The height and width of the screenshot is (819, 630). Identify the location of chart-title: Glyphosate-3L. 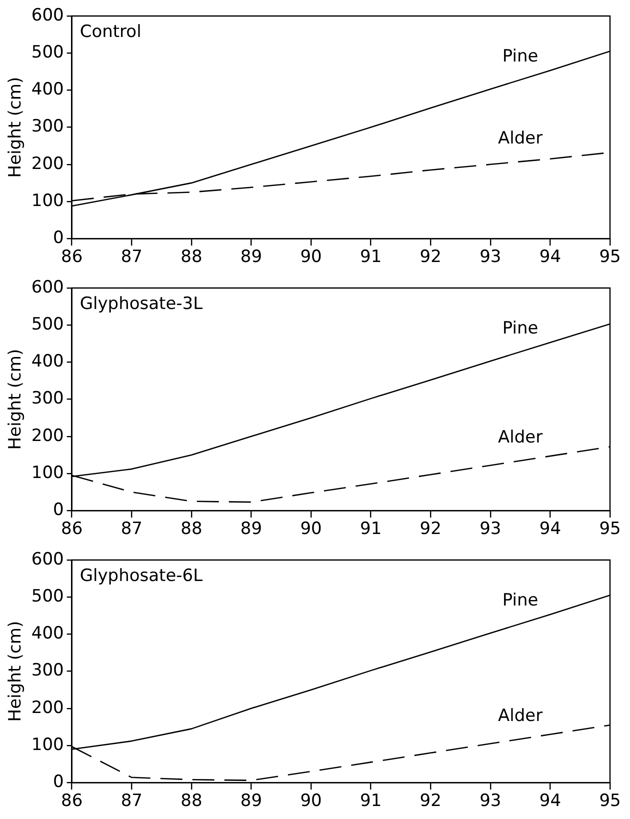
(142, 304).